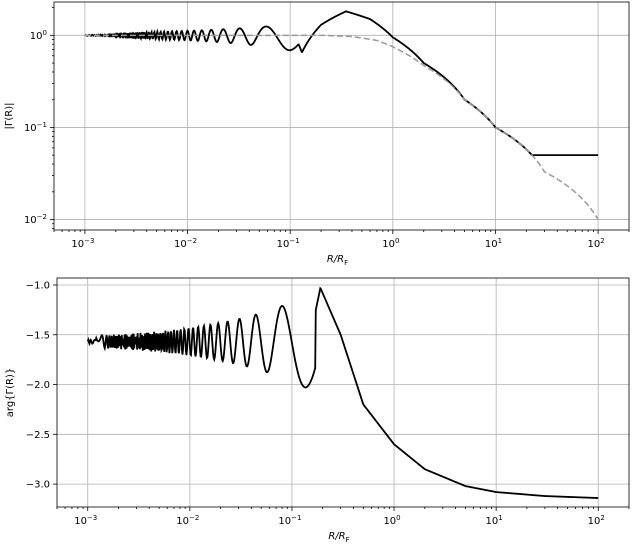 This screenshot has height=544, width=634. Describe the element at coordinates (38, 335) in the screenshot. I see `y-tick-label: −1.5` at that location.